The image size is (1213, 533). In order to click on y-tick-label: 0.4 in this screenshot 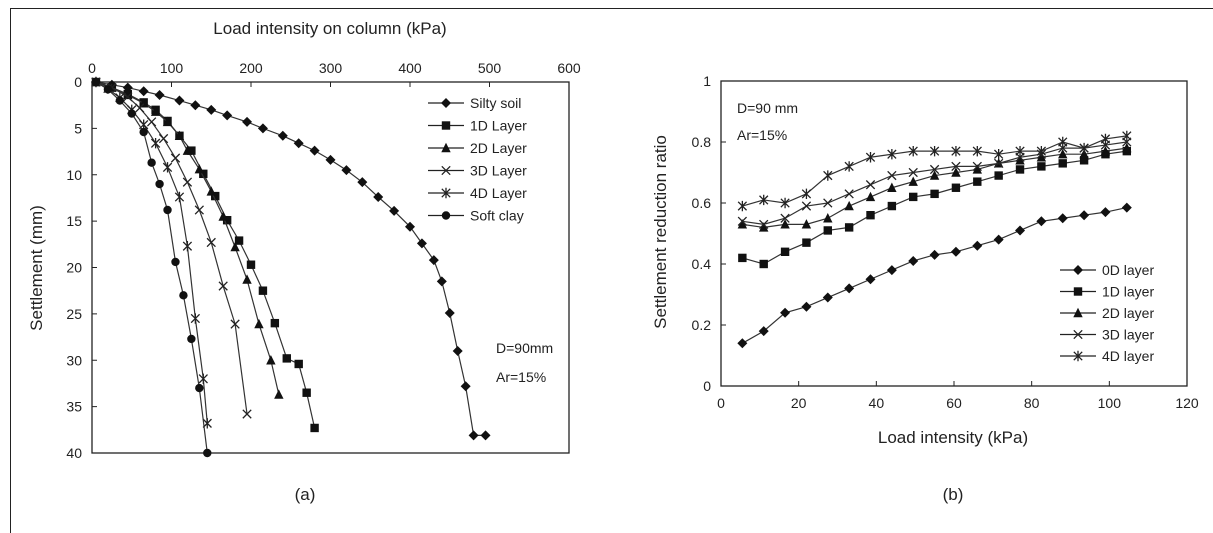, I will do `click(702, 264)`.